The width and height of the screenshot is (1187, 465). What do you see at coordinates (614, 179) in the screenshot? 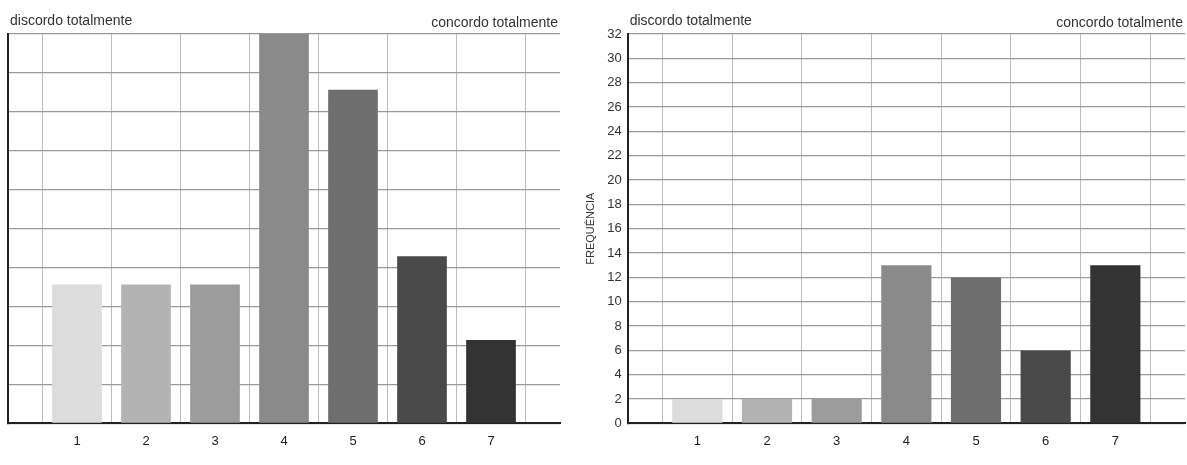
I see `y-tick-label: 20` at bounding box center [614, 179].